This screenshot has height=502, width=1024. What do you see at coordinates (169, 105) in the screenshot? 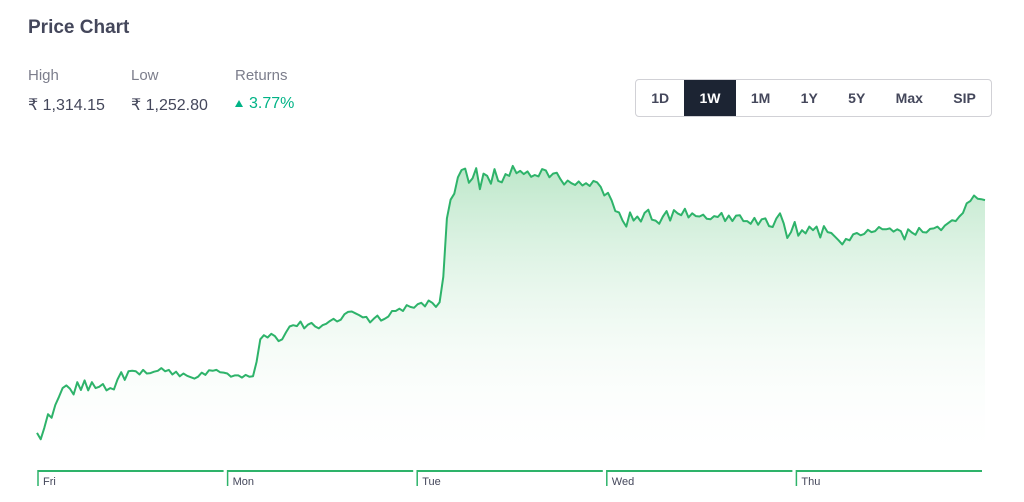
I see `stat-low-value: ₹ 1,252.80` at bounding box center [169, 105].